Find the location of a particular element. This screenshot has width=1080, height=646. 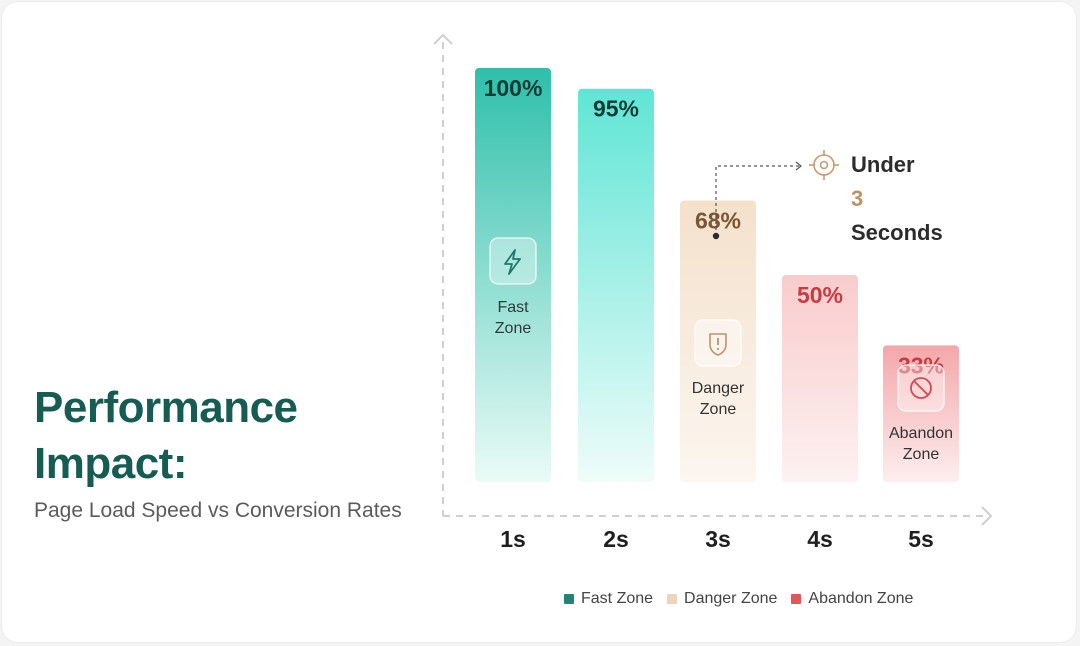

callout-number: 3 is located at coordinates (857, 198).